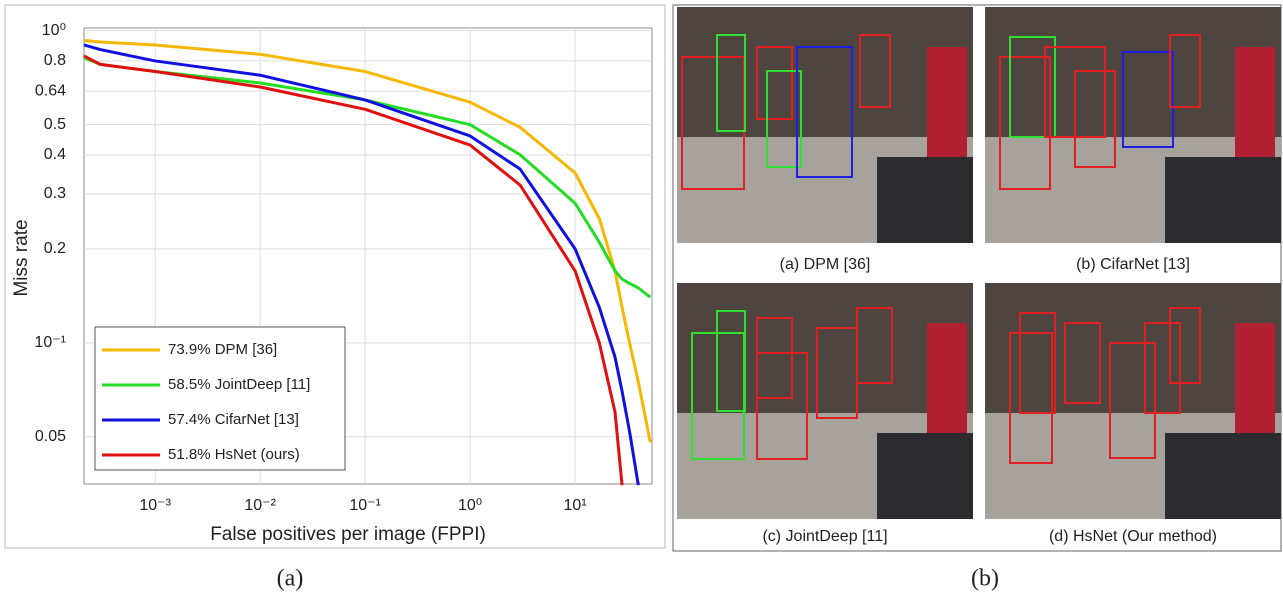  Describe the element at coordinates (290, 579) in the screenshot. I see `panel-label: (a)` at that location.